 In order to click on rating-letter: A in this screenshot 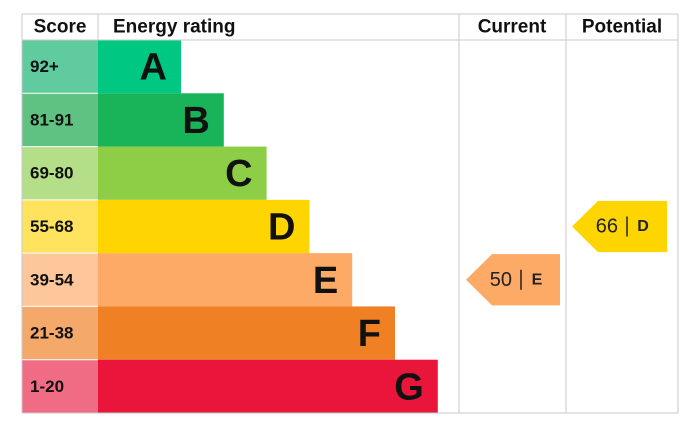, I will do `click(153, 68)`.